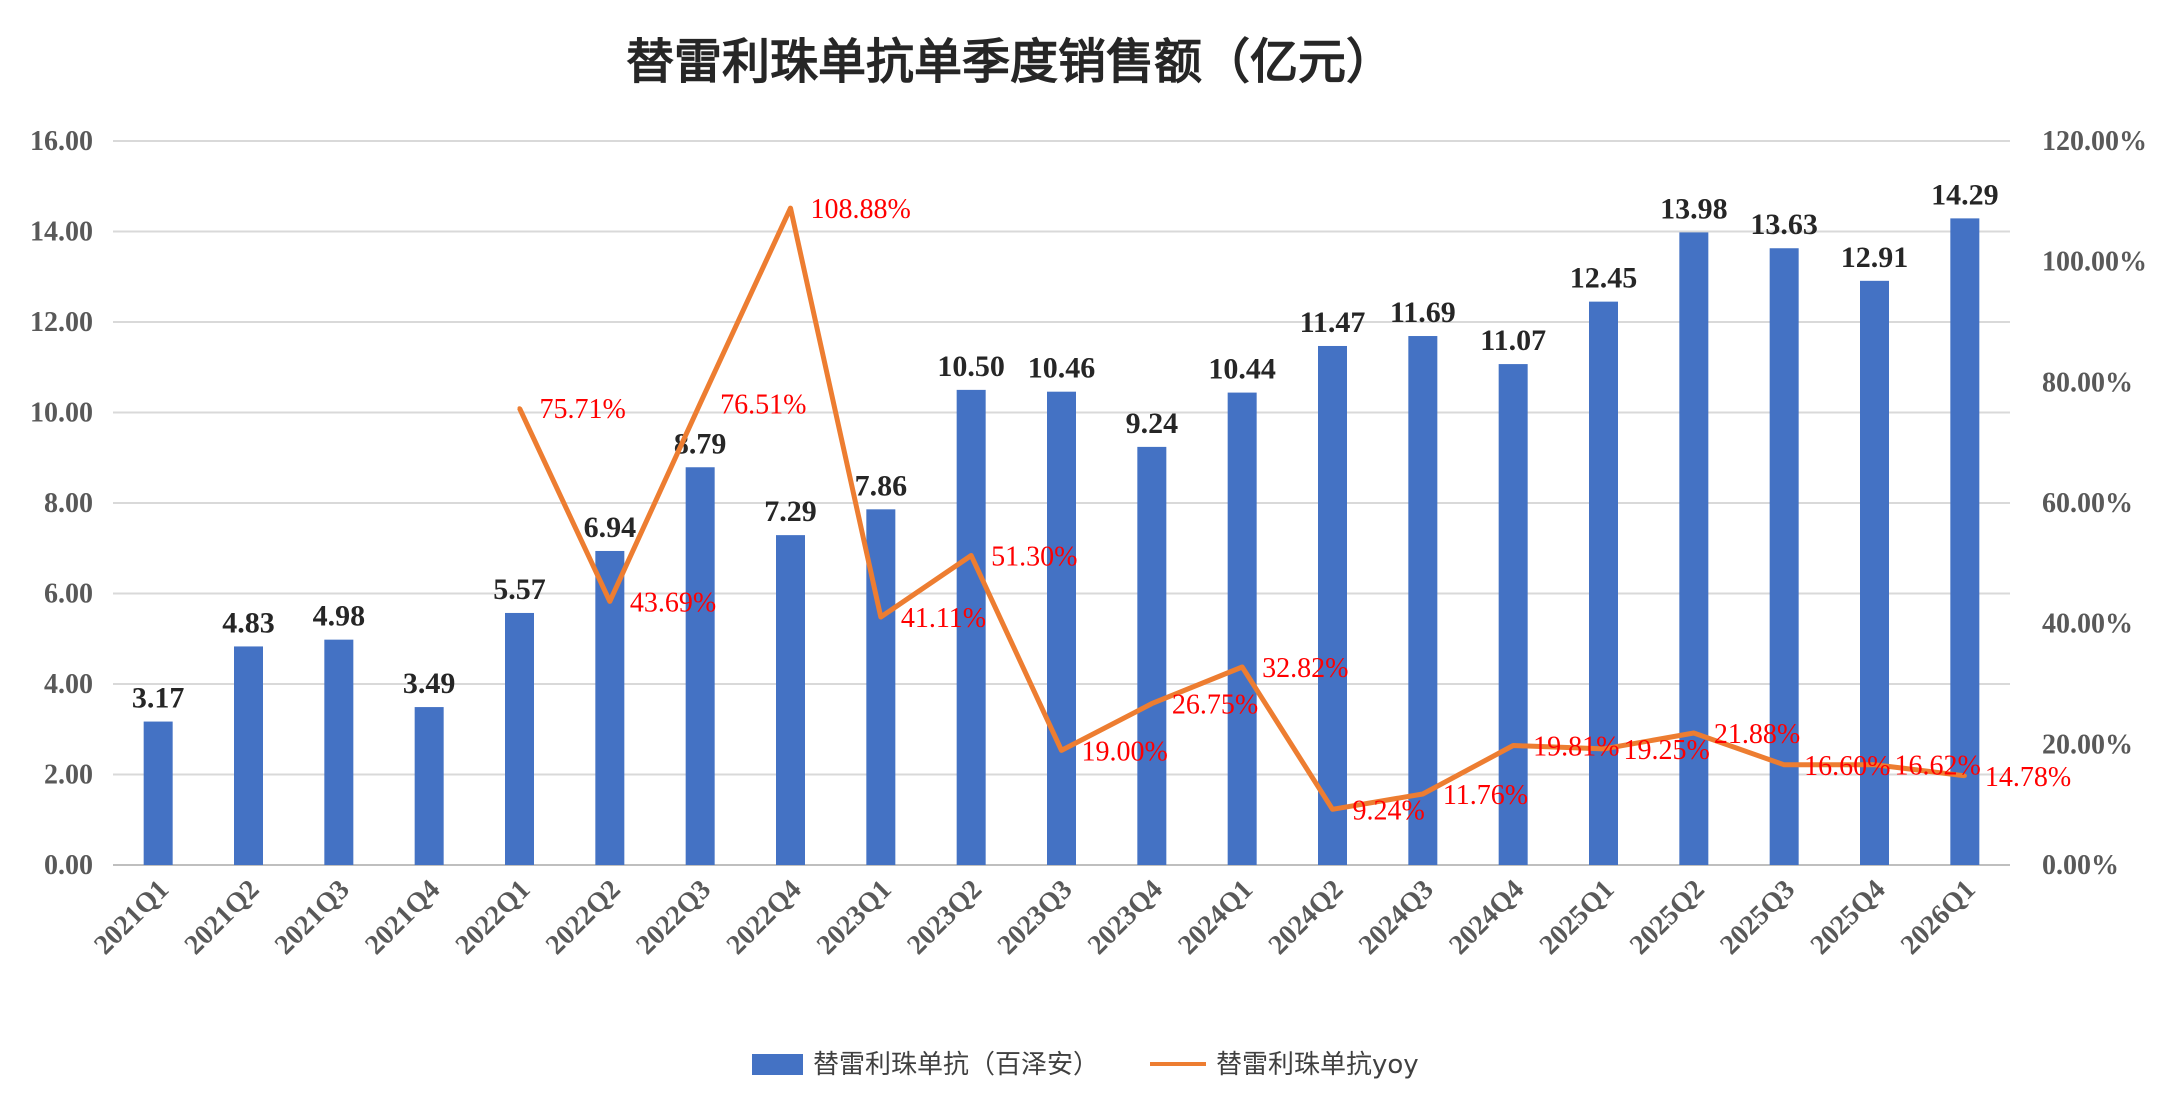 The height and width of the screenshot is (1098, 2170). What do you see at coordinates (854, 917) in the screenshot?
I see `x-tick-label: 2023Q1` at bounding box center [854, 917].